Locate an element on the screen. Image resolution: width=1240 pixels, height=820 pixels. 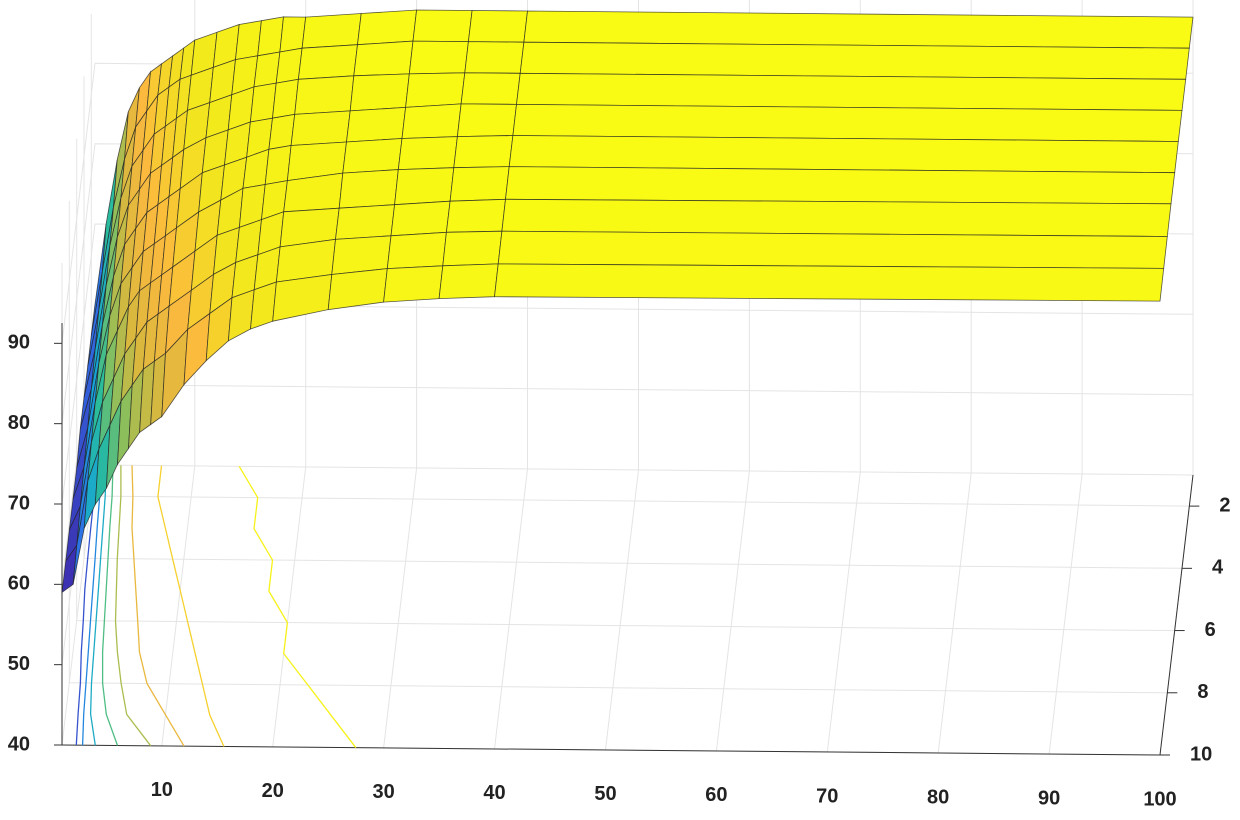
z-tick-label: 70 is located at coordinates (19, 503).